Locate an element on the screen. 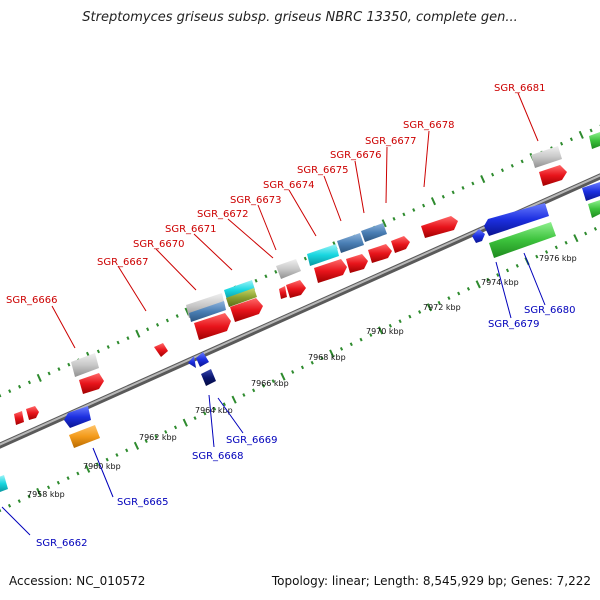  gene-label-SGR_6662: SGR_6662 is located at coordinates (62, 543).